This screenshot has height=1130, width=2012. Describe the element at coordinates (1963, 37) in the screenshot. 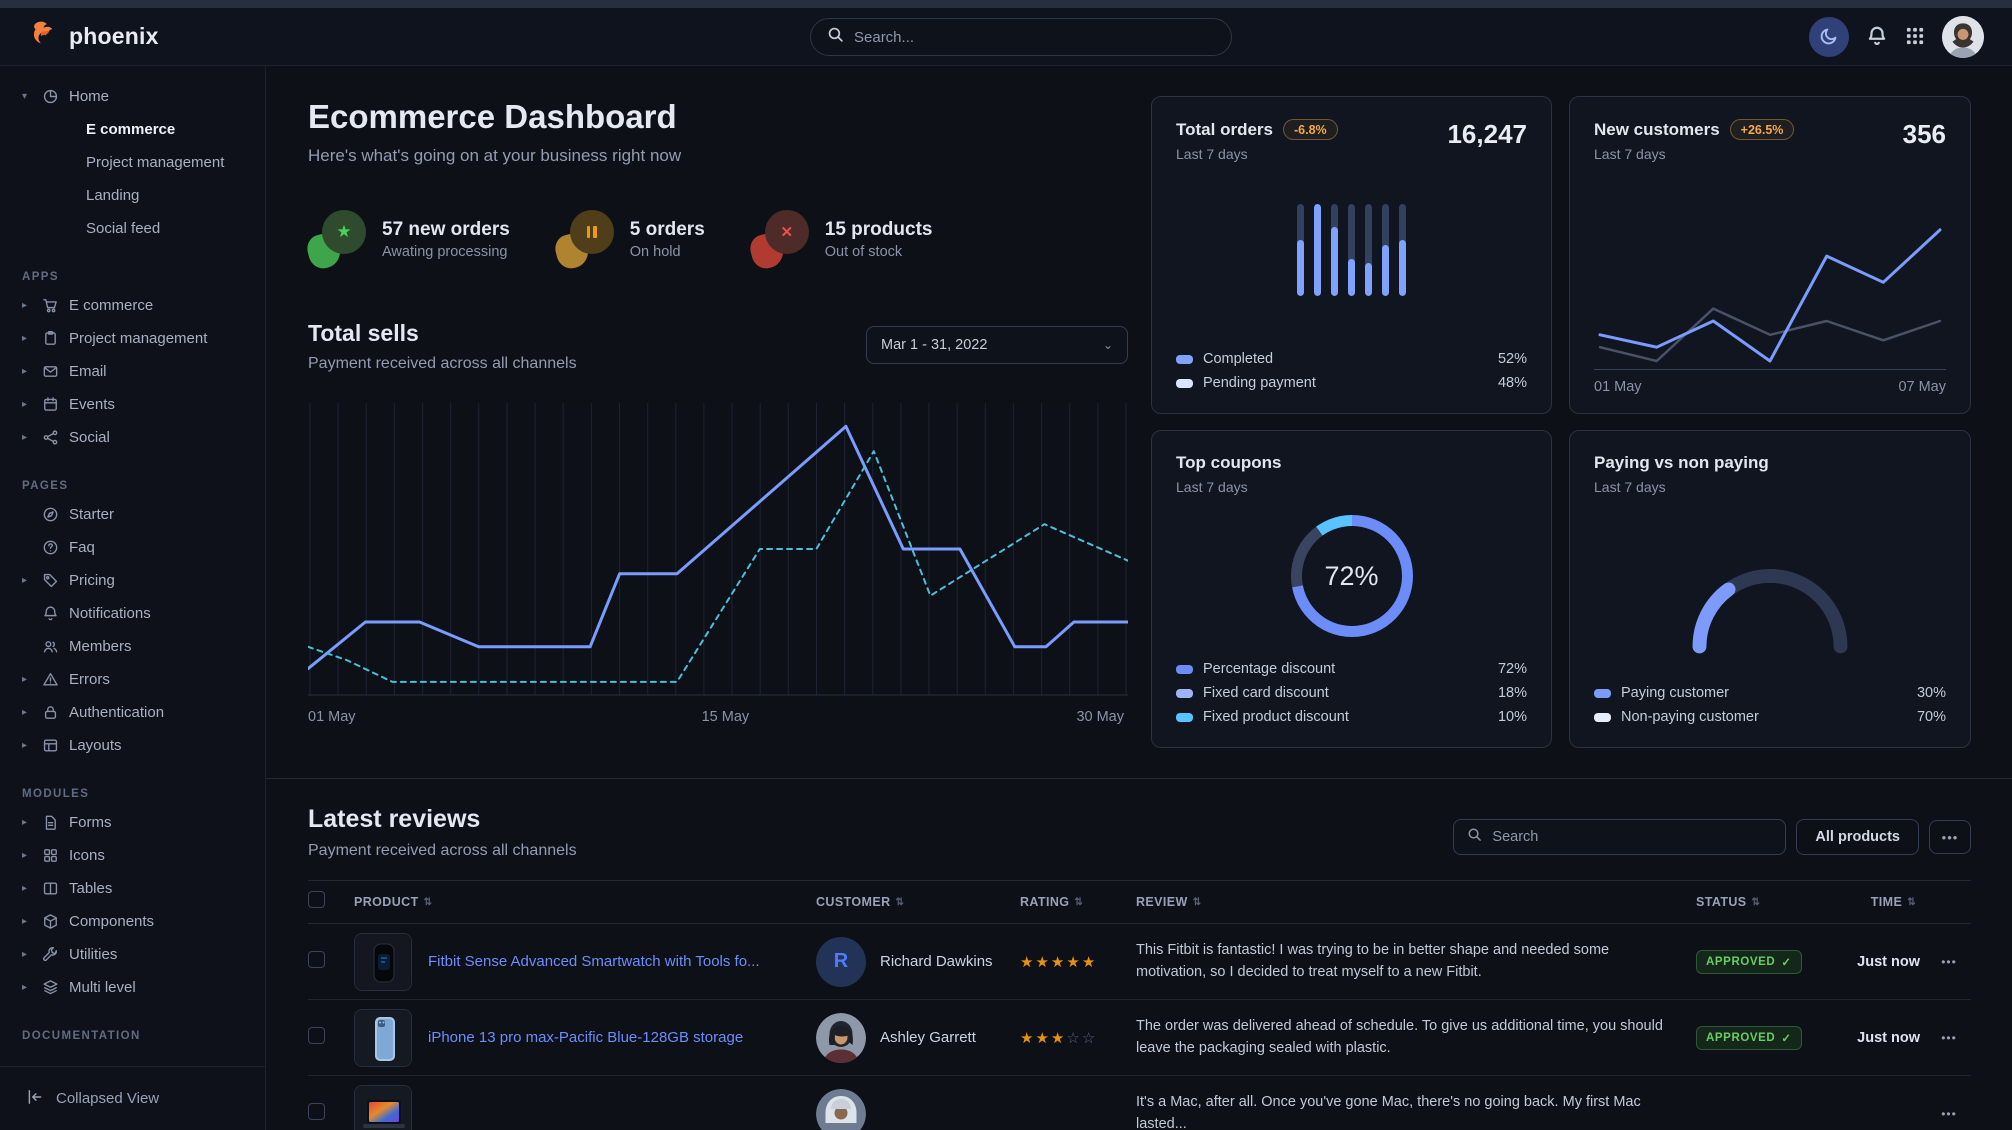

I see `user-avatar` at that location.